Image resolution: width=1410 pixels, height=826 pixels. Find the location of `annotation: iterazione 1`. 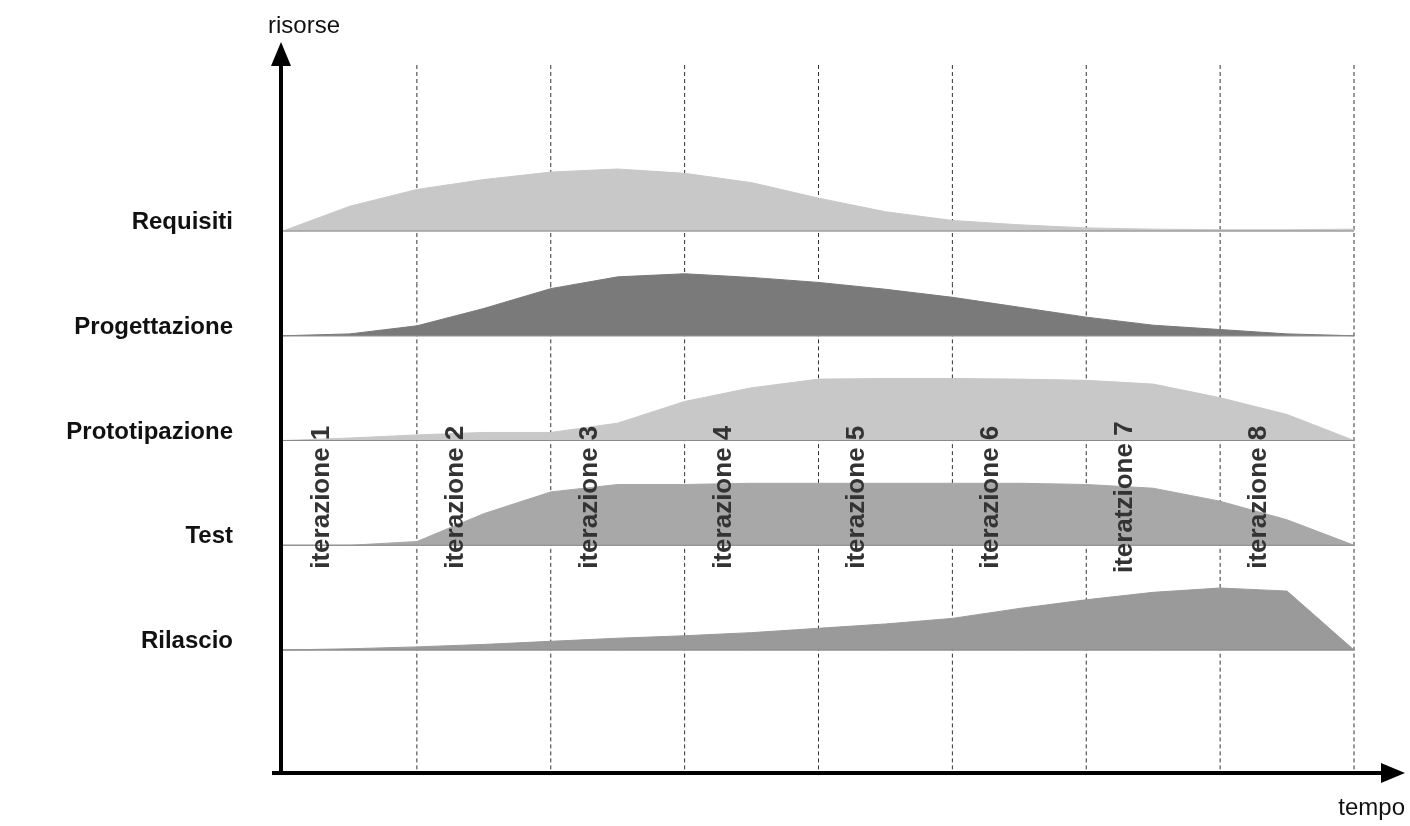

annotation: iterazione 1 is located at coordinates (319, 497).